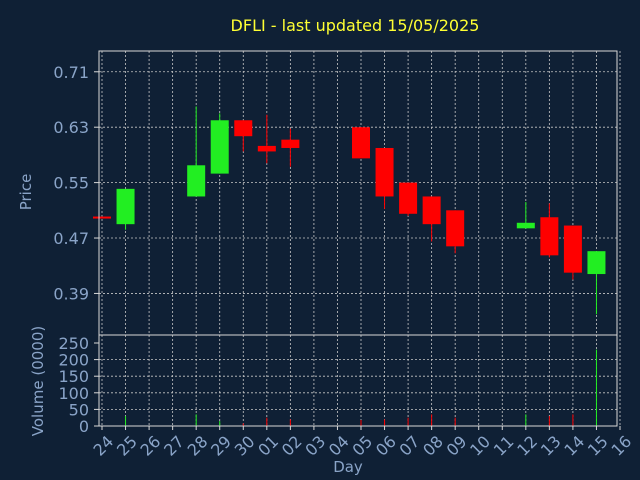  Describe the element at coordinates (349, 387) in the screenshot. I see `volume-layer` at that location.